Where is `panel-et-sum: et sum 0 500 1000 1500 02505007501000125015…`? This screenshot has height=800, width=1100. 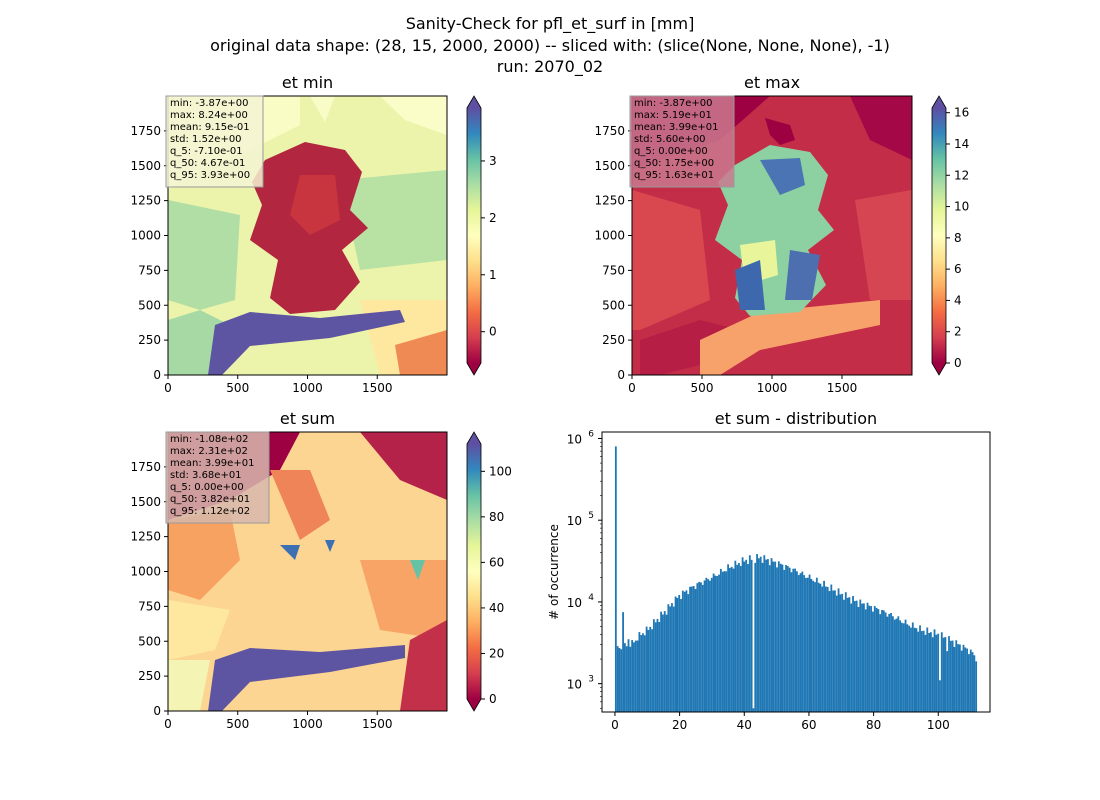 panel-et-sum: et sum 0 500 1000 1500 02505007501000125015… is located at coordinates (320, 570).